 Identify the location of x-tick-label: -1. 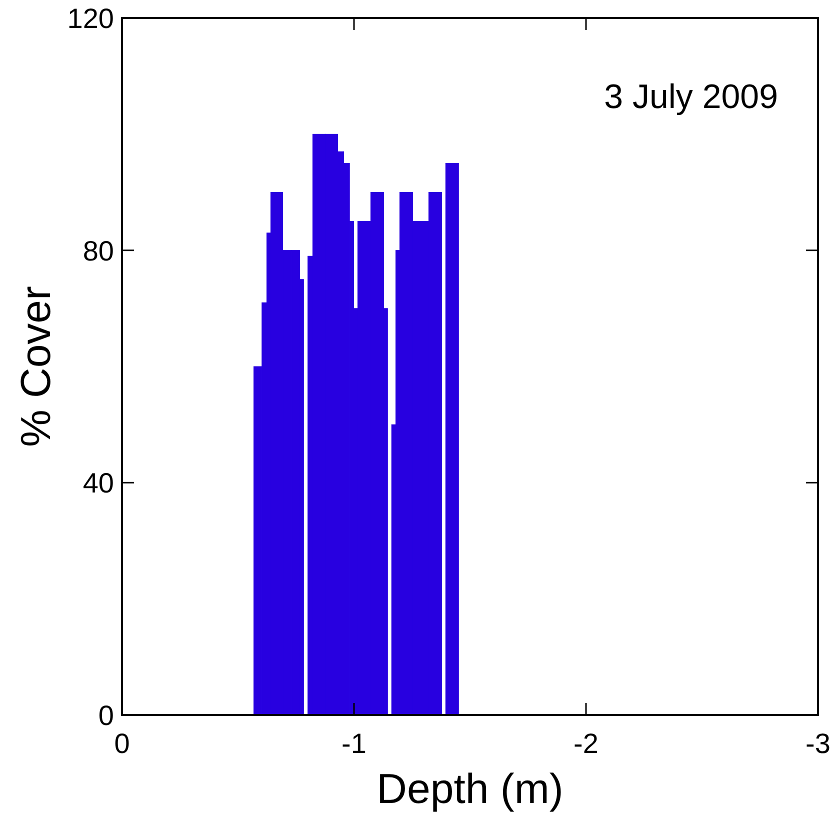
(354, 743).